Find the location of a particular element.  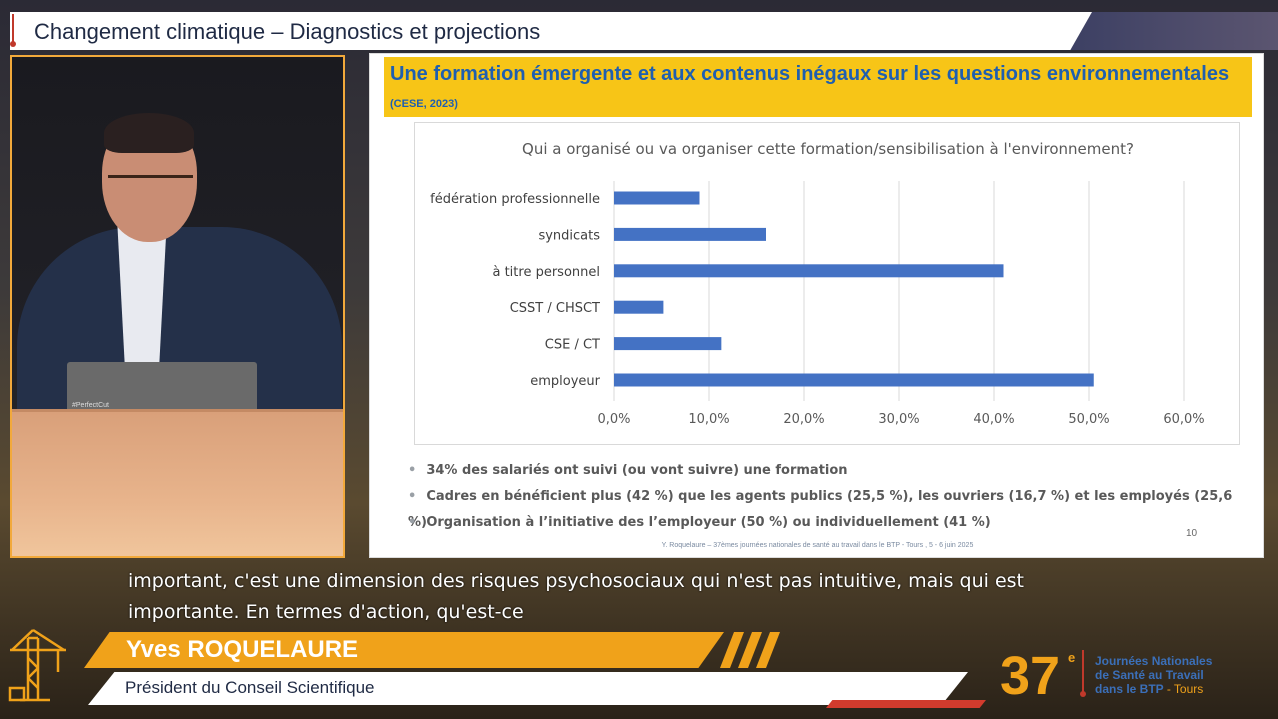

category-label: CSE / CT is located at coordinates (572, 345).